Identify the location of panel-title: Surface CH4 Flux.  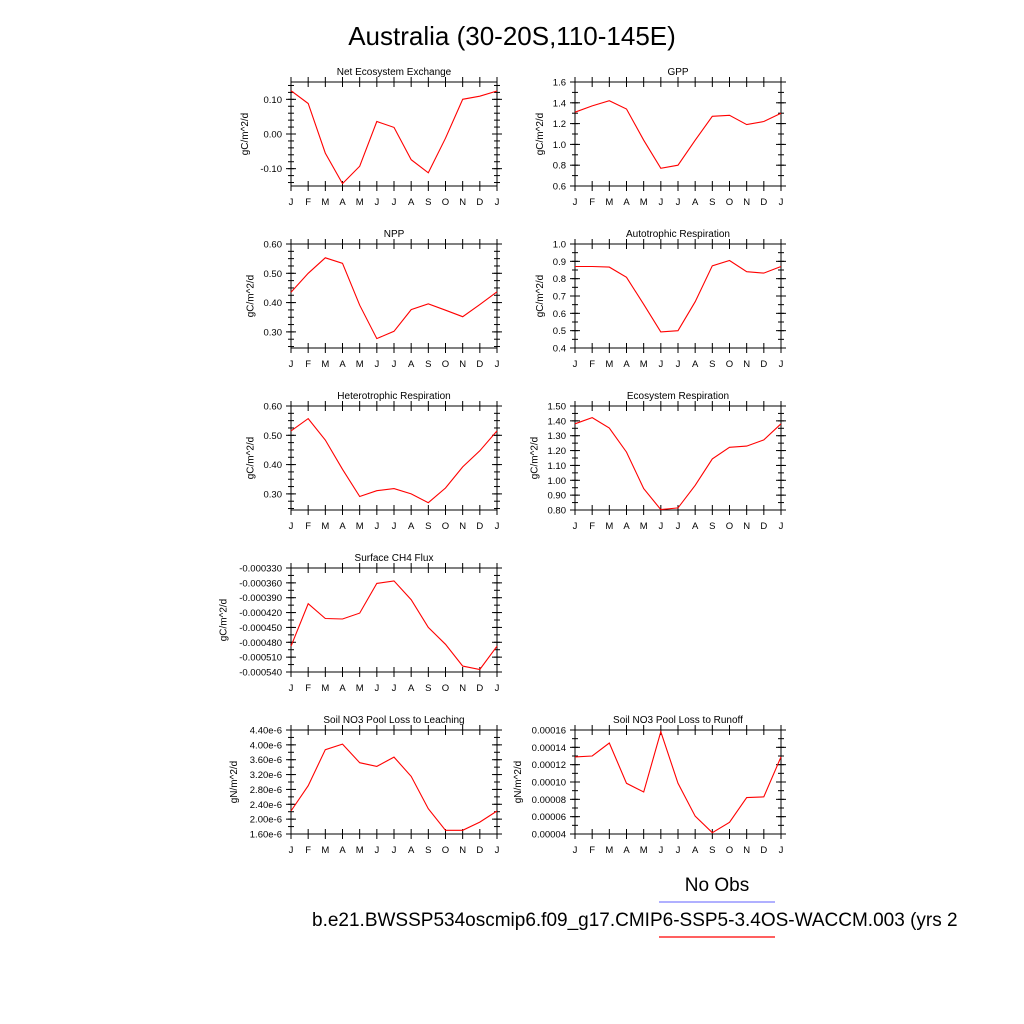
(394, 558).